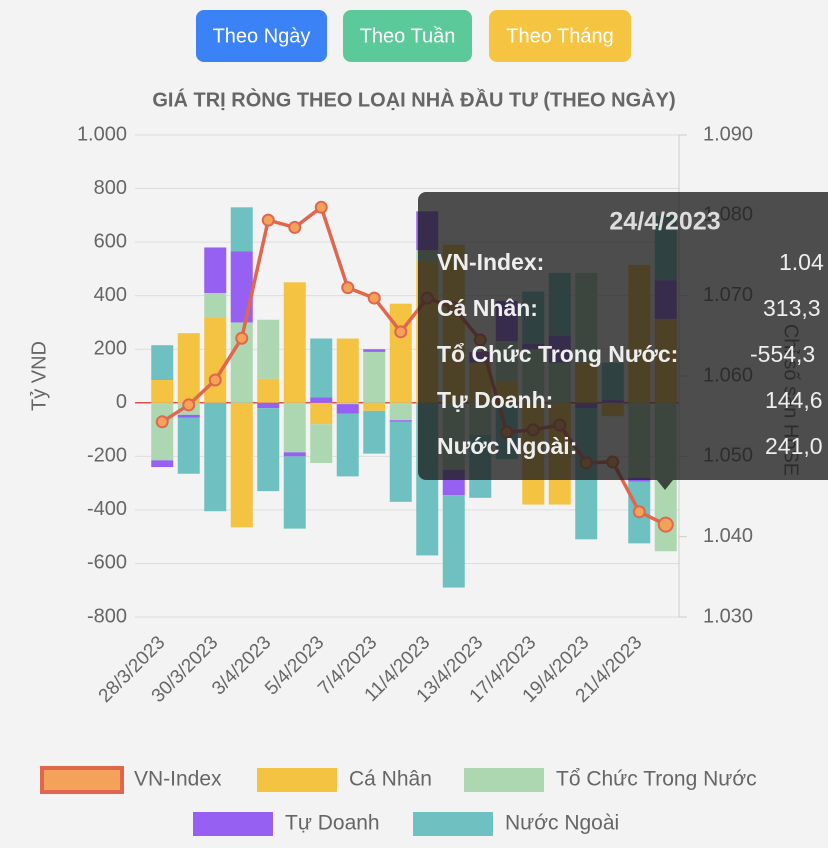 The image size is (828, 848). I want to click on tooltip-value: 313,3, so click(792, 308).